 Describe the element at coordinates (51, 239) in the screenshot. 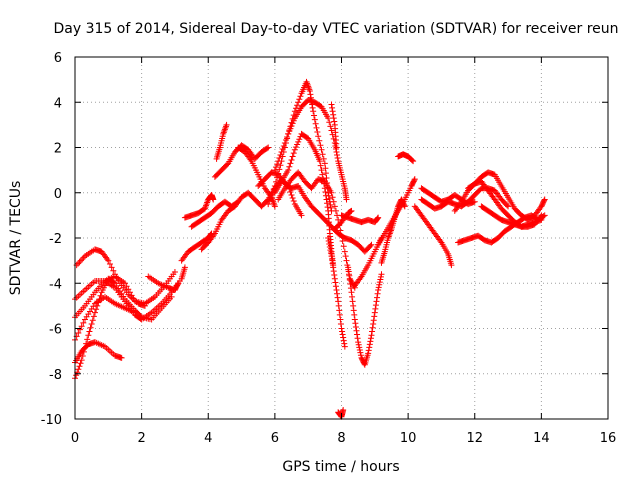

I see `y-tick-labels: -10 -8 -6 -4 -2 0 2 4 6` at that location.